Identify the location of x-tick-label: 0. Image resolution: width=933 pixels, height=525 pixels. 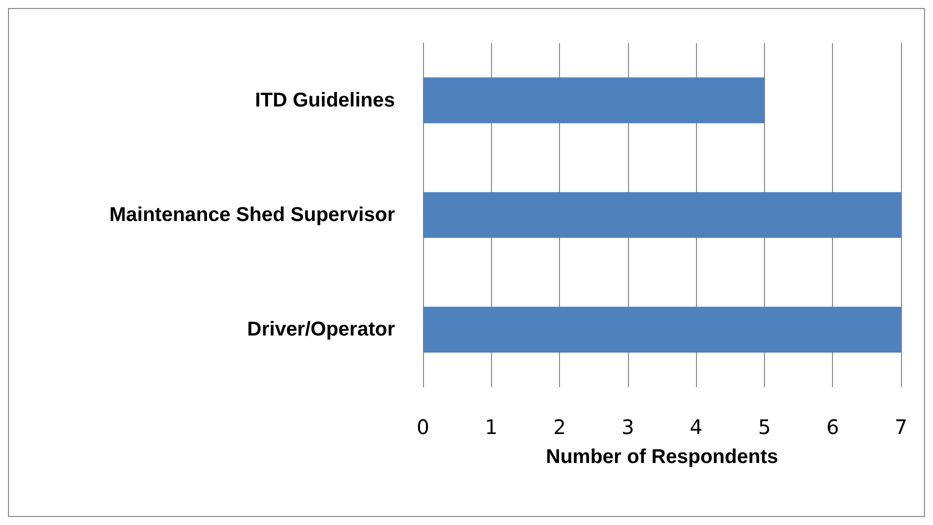
(423, 427).